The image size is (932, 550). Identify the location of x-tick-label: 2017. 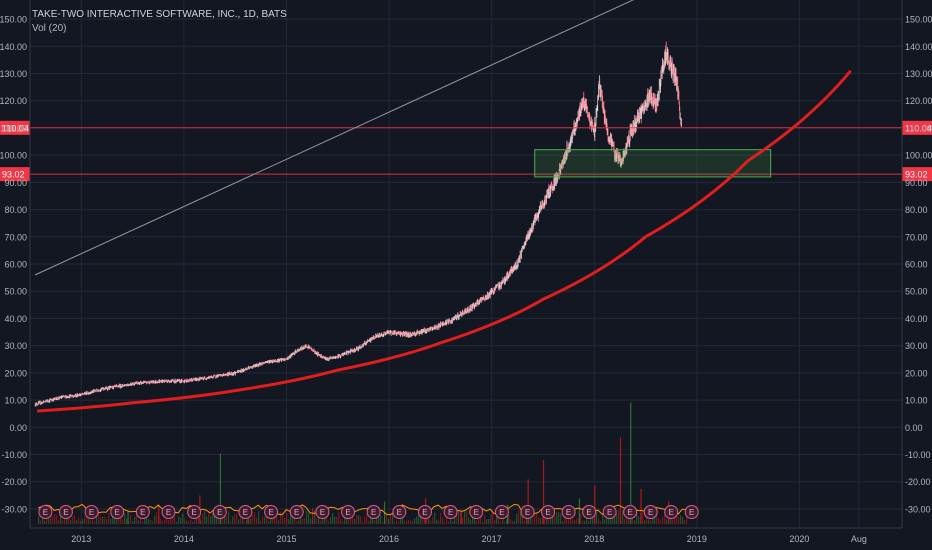
(492, 539).